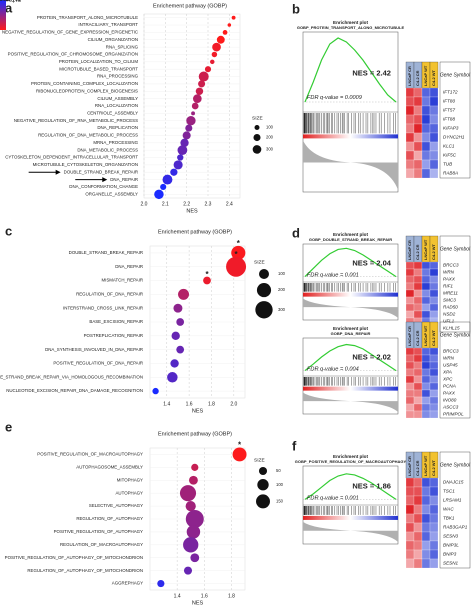 The height and width of the screenshot is (612, 474). What do you see at coordinates (144, 204) in the screenshot?
I see `x-tick-label: 2.0` at bounding box center [144, 204].